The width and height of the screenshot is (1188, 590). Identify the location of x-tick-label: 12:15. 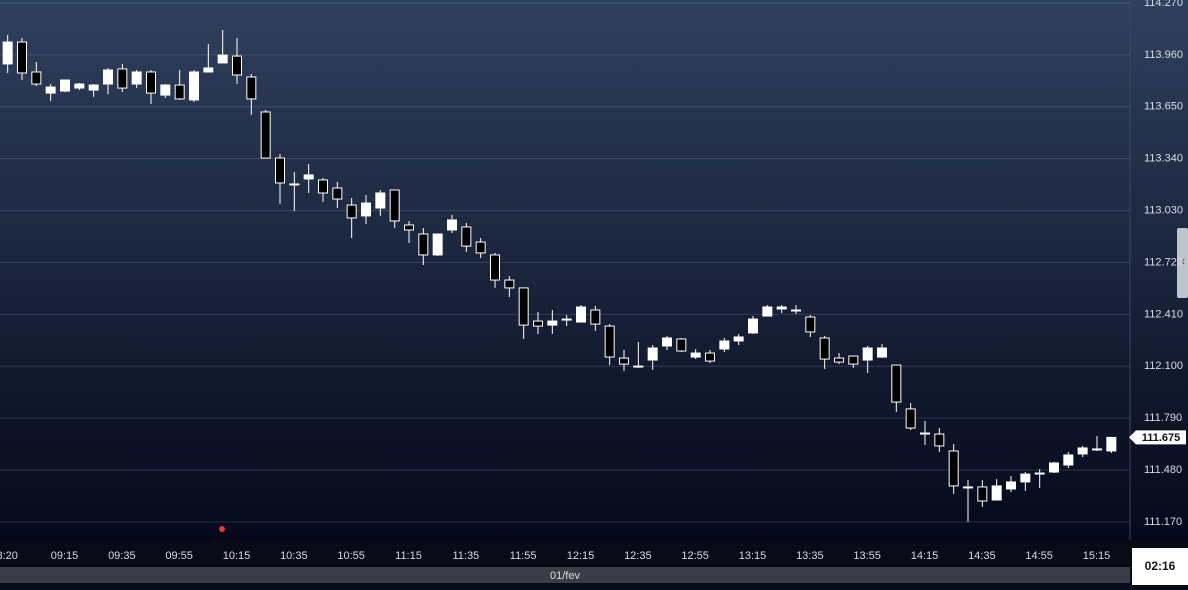
(581, 556).